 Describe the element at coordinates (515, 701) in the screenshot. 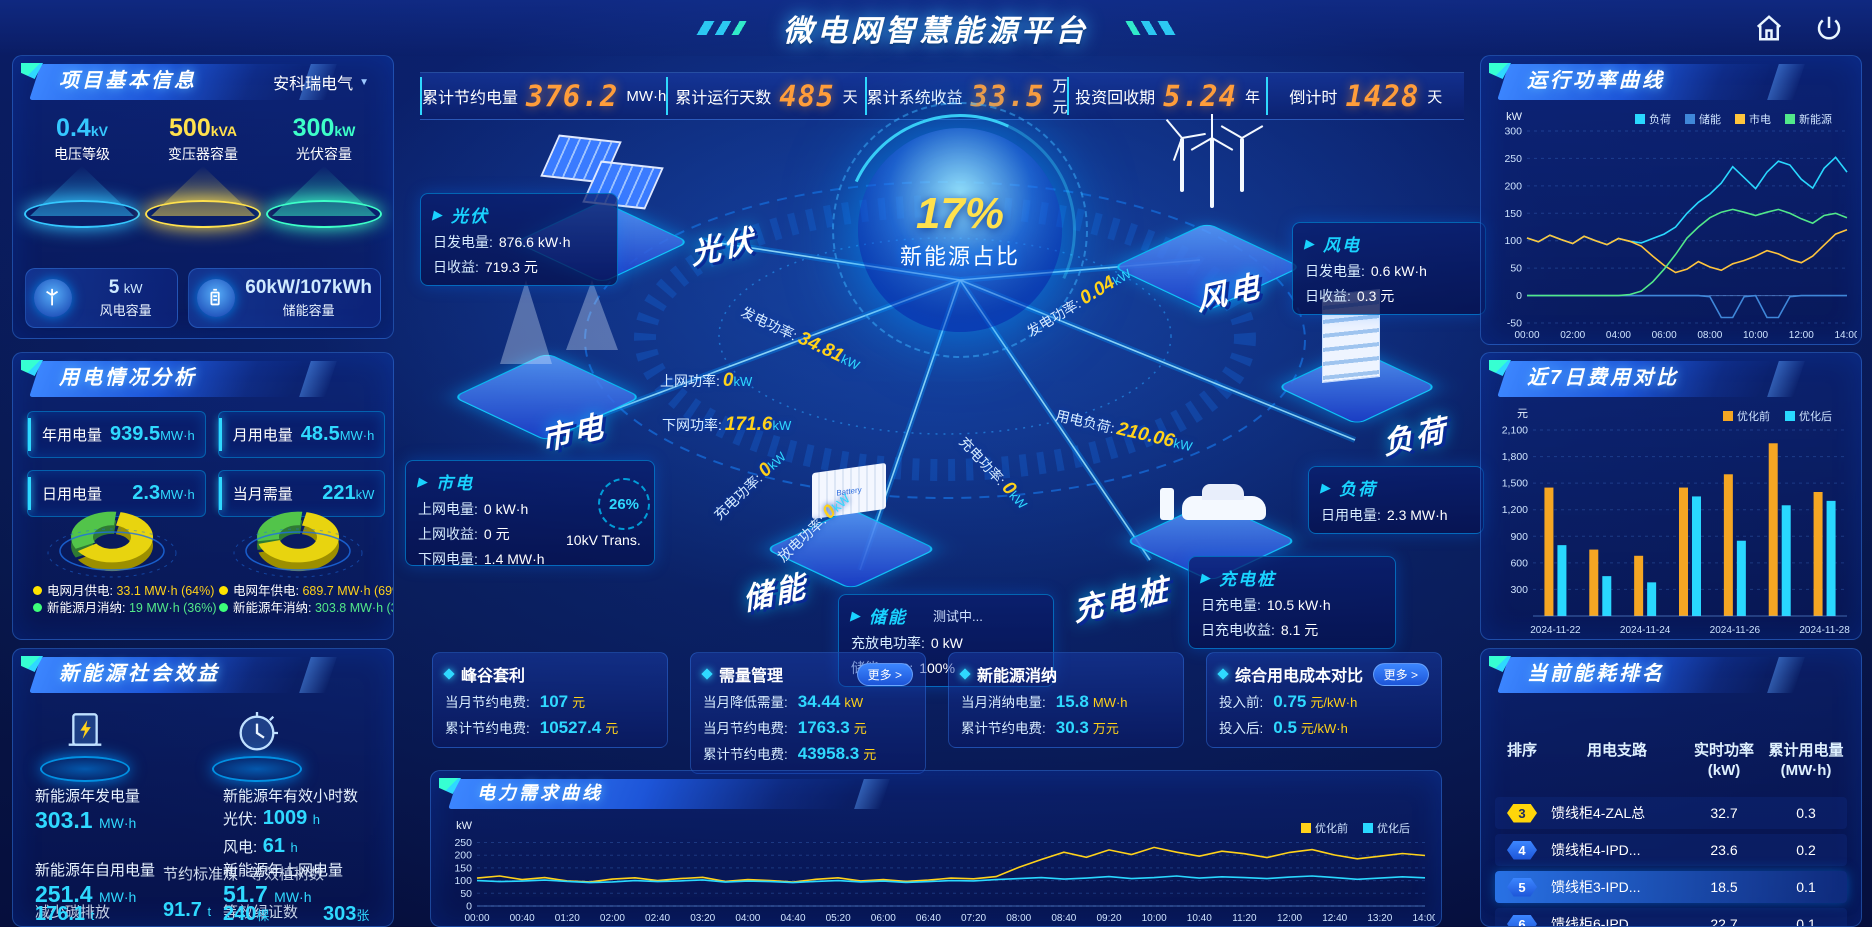

I see `card-metric-row: 当月节约电费: 107 元` at that location.